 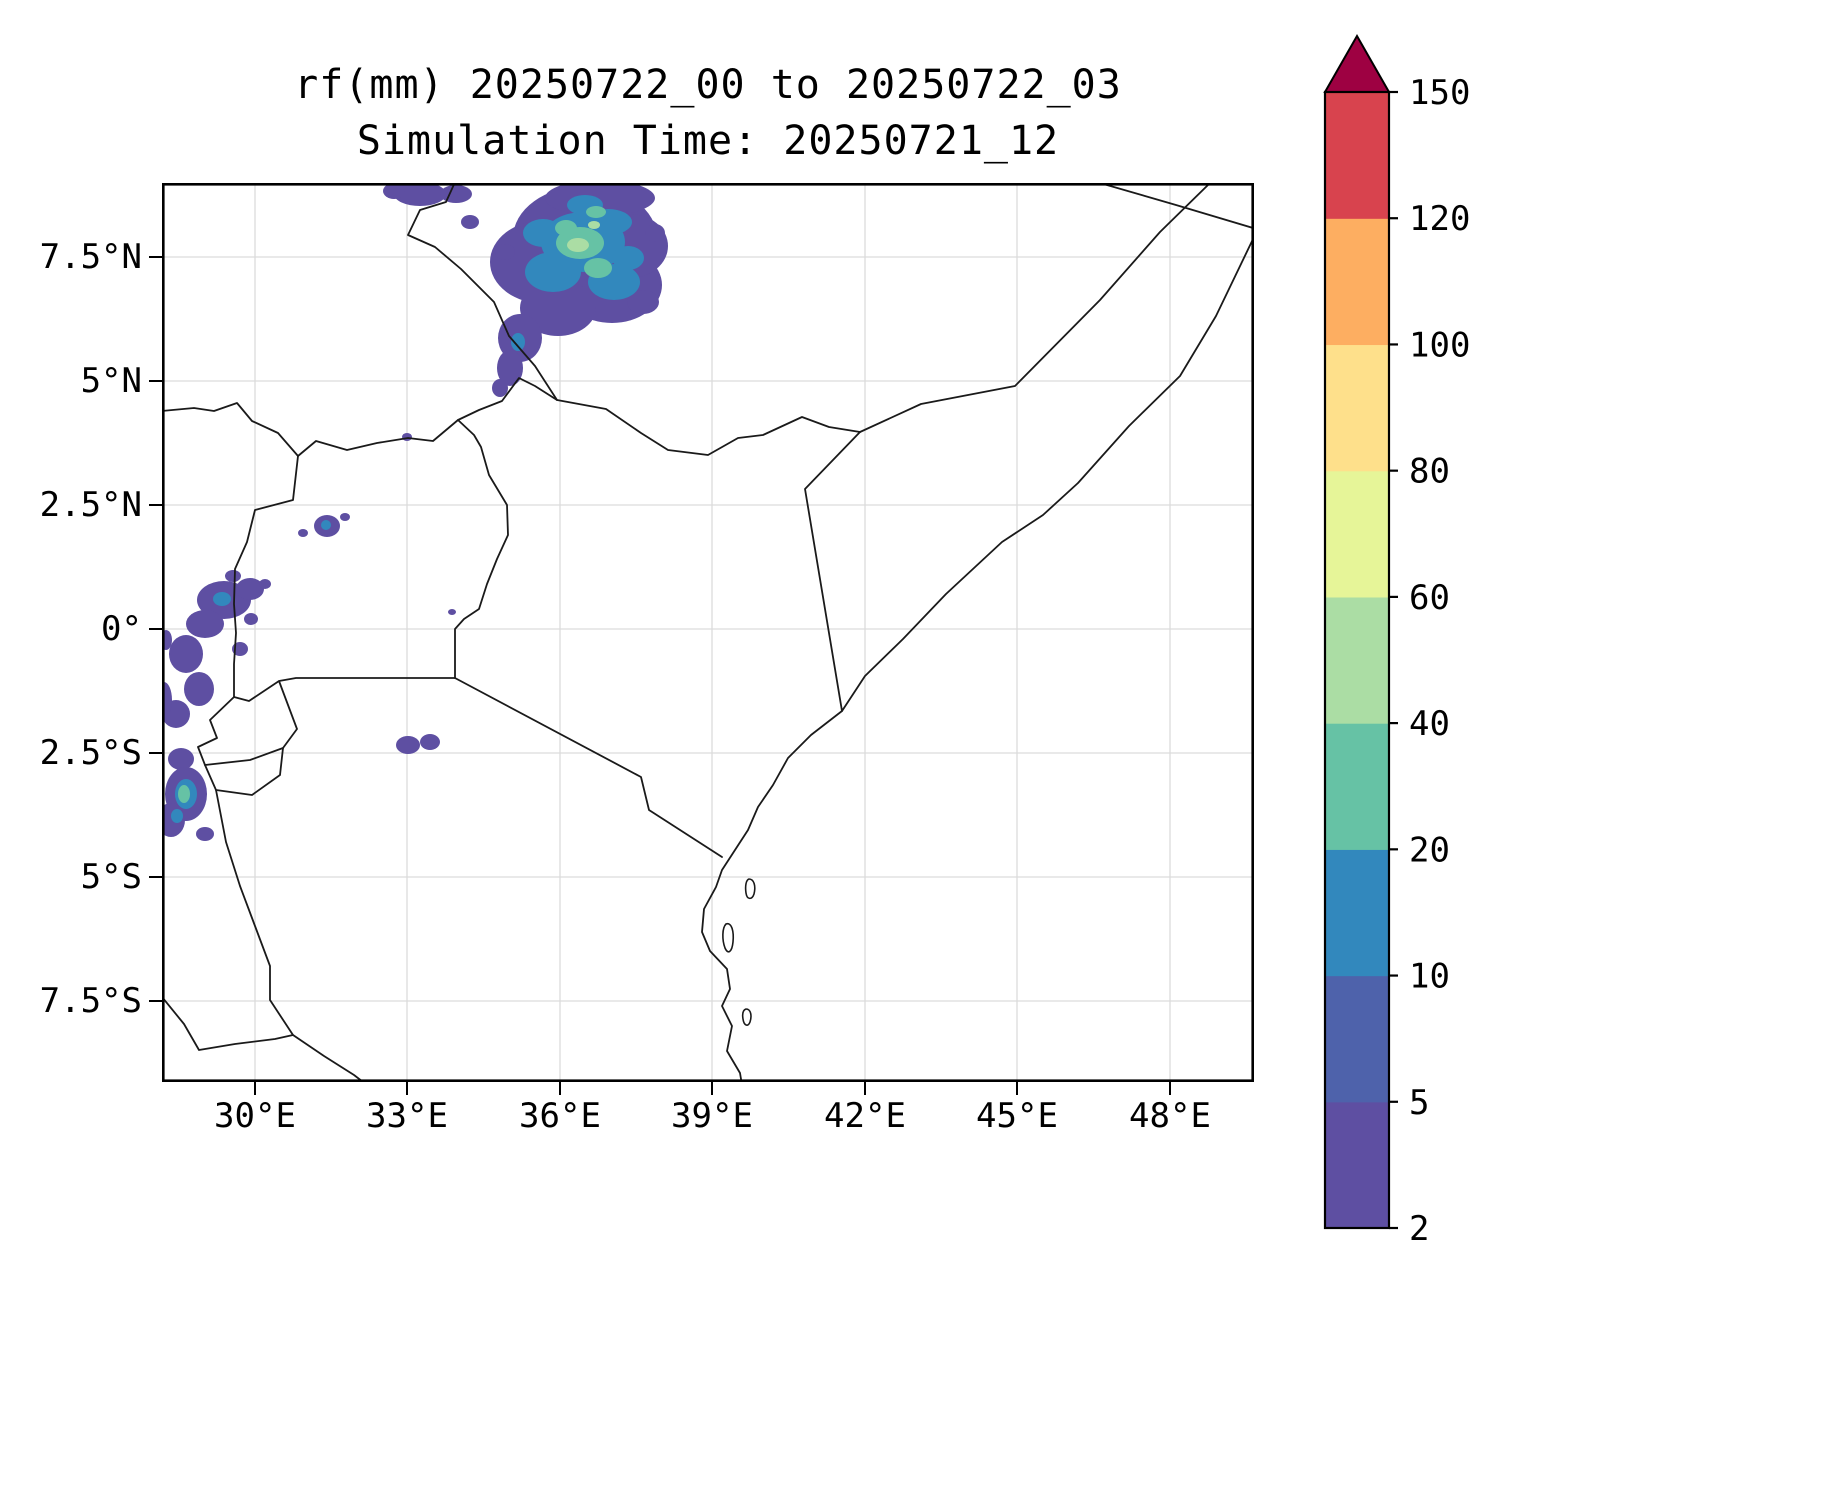 What do you see at coordinates (121, 629) in the screenshot?
I see `y-axis-tick-label: 0°` at bounding box center [121, 629].